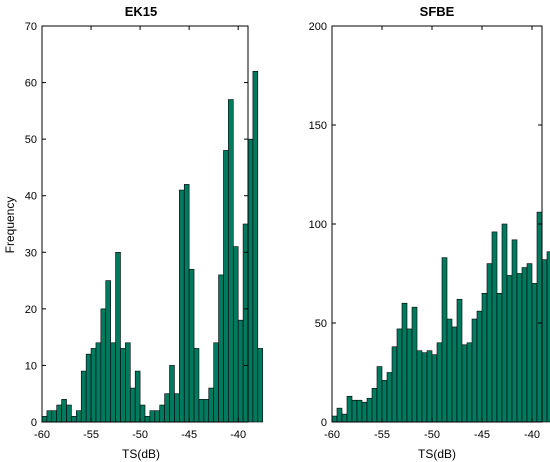 The width and height of the screenshot is (550, 462). I want to click on ek15-y-tick-label: 60, so click(31, 84).